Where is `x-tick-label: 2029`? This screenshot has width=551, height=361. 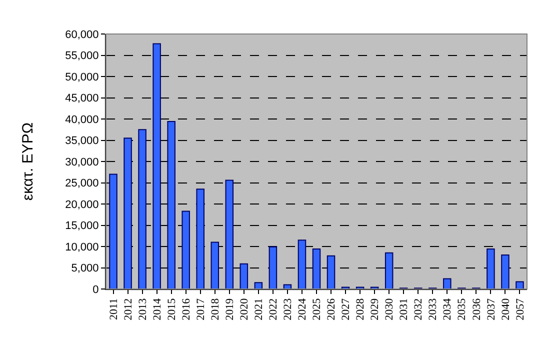 x-tick-label: 2029 is located at coordinates (375, 309).